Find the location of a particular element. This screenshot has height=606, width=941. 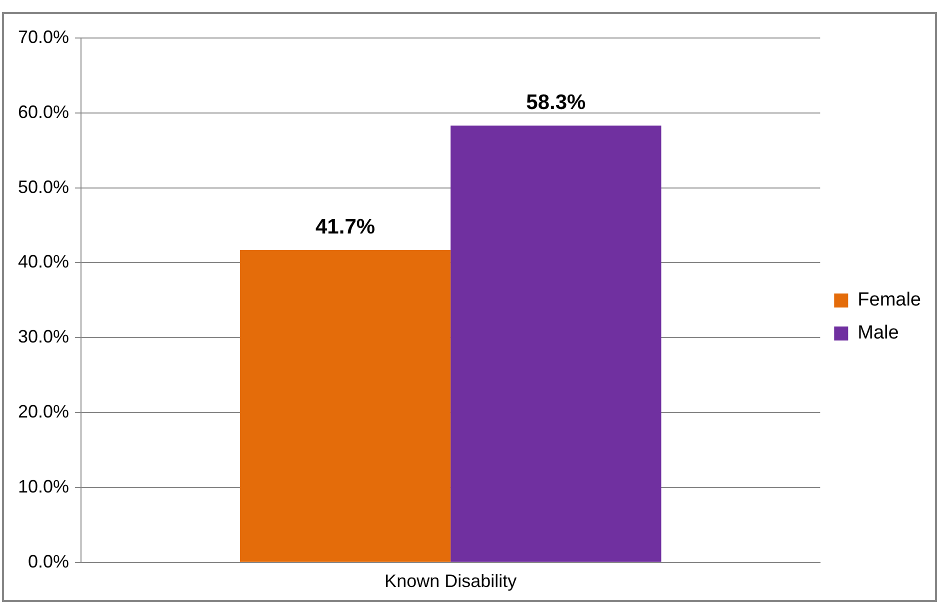

y-tick-label: 20.0% is located at coordinates (44, 412).